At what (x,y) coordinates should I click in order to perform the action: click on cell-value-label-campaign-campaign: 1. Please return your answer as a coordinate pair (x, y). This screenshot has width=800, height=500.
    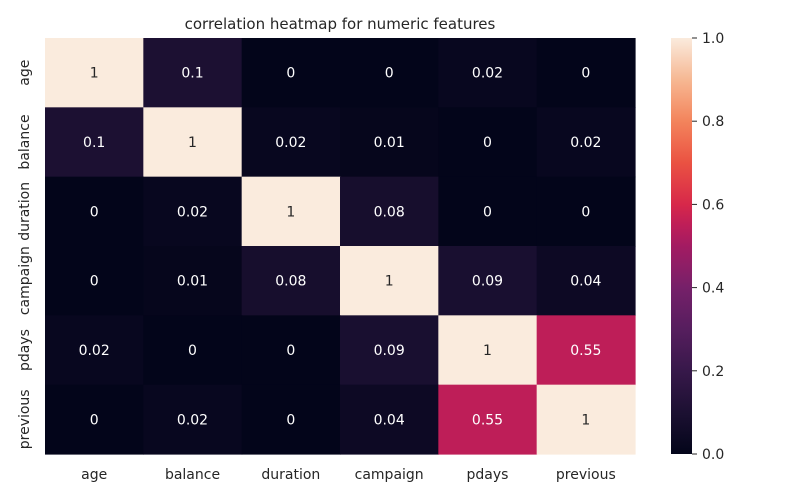
    Looking at the image, I should click on (389, 282).